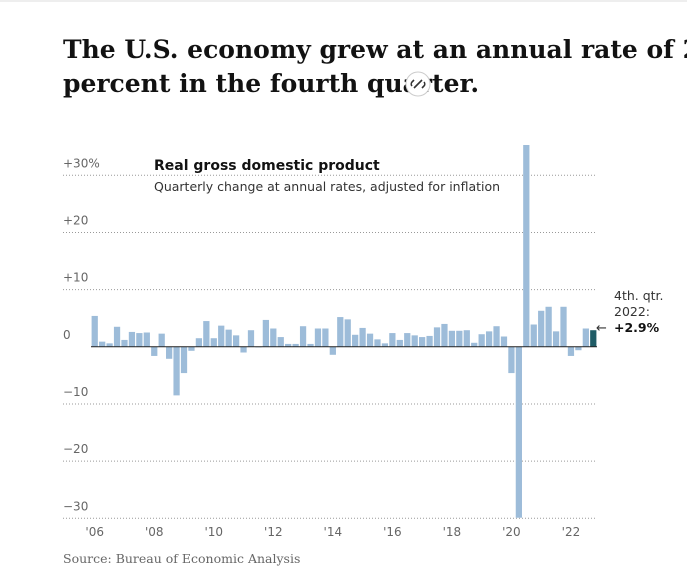 This screenshot has width=687, height=583. I want to click on x-tick-label: '10, so click(213, 532).